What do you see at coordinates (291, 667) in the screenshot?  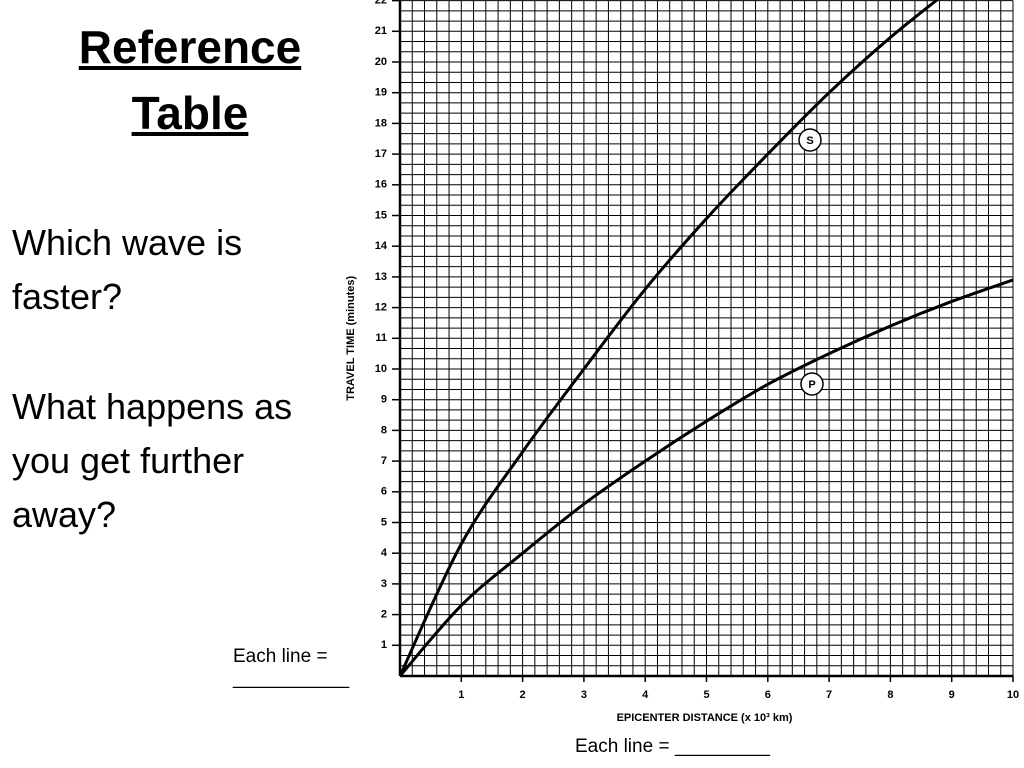 I see `note: Each line = ___________` at bounding box center [291, 667].